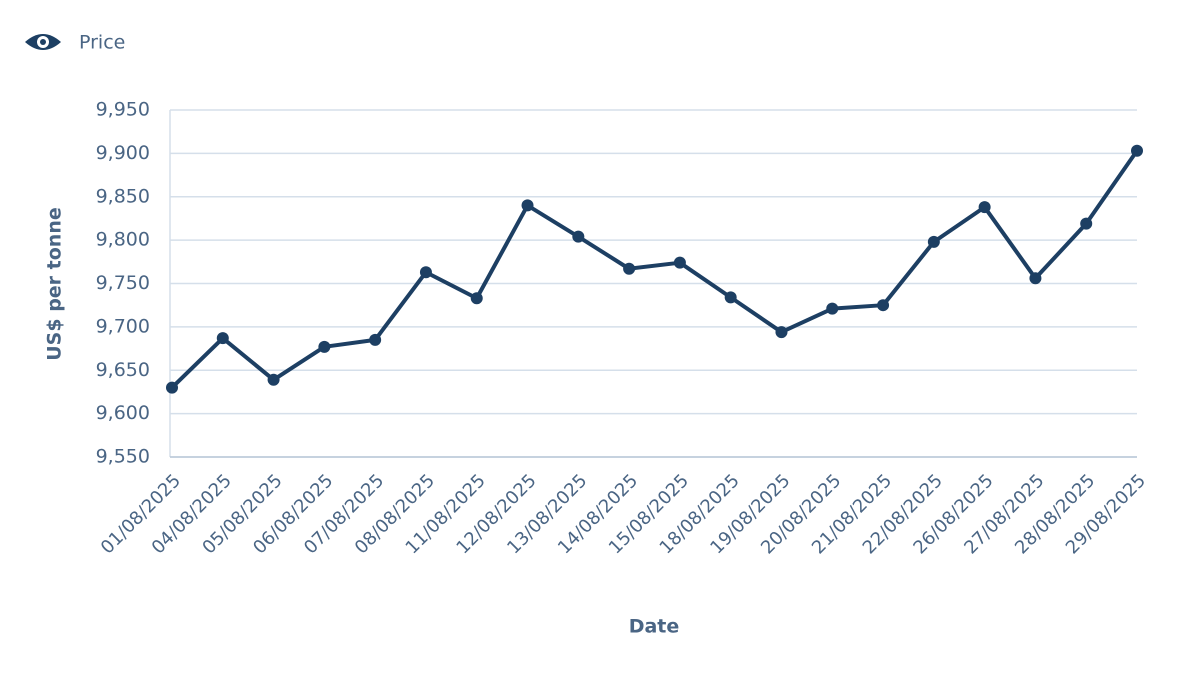  I want to click on legend-label: Price, so click(102, 43).